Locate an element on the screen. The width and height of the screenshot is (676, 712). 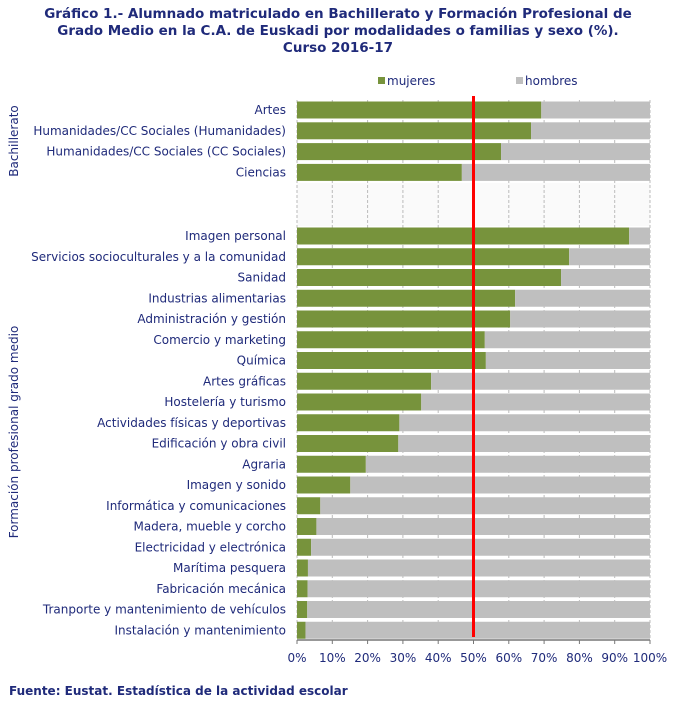
category-label: Industrias alimentarias is located at coordinates (217, 298).